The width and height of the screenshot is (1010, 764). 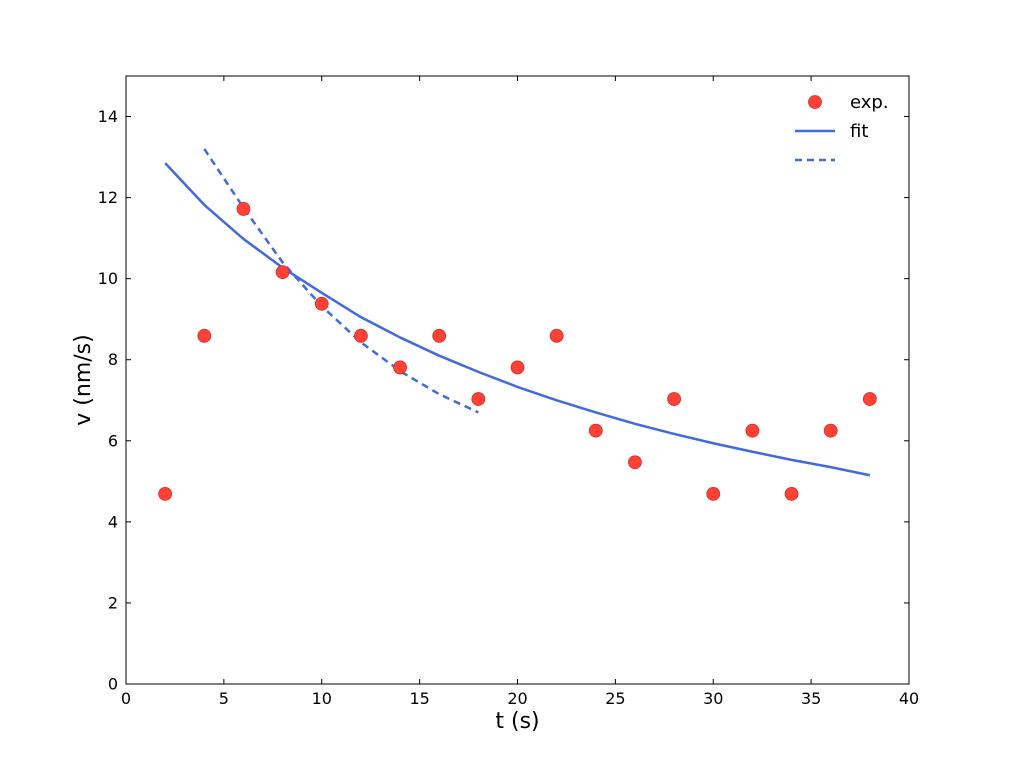 What do you see at coordinates (113, 684) in the screenshot?
I see `y-tick-label: 0` at bounding box center [113, 684].